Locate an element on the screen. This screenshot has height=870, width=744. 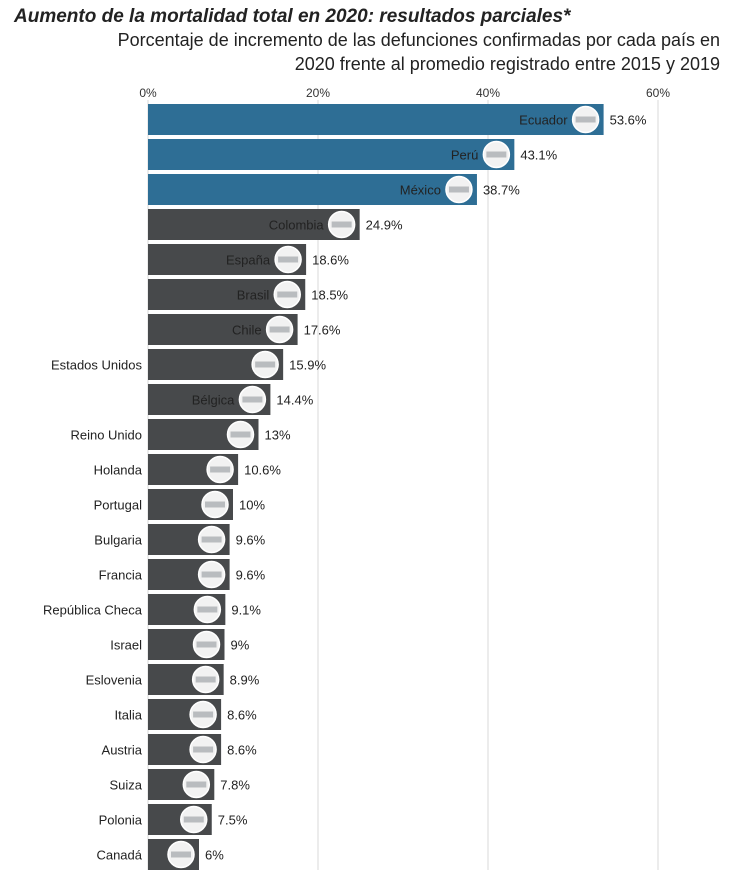
category-label: Ecuador is located at coordinates (543, 120).